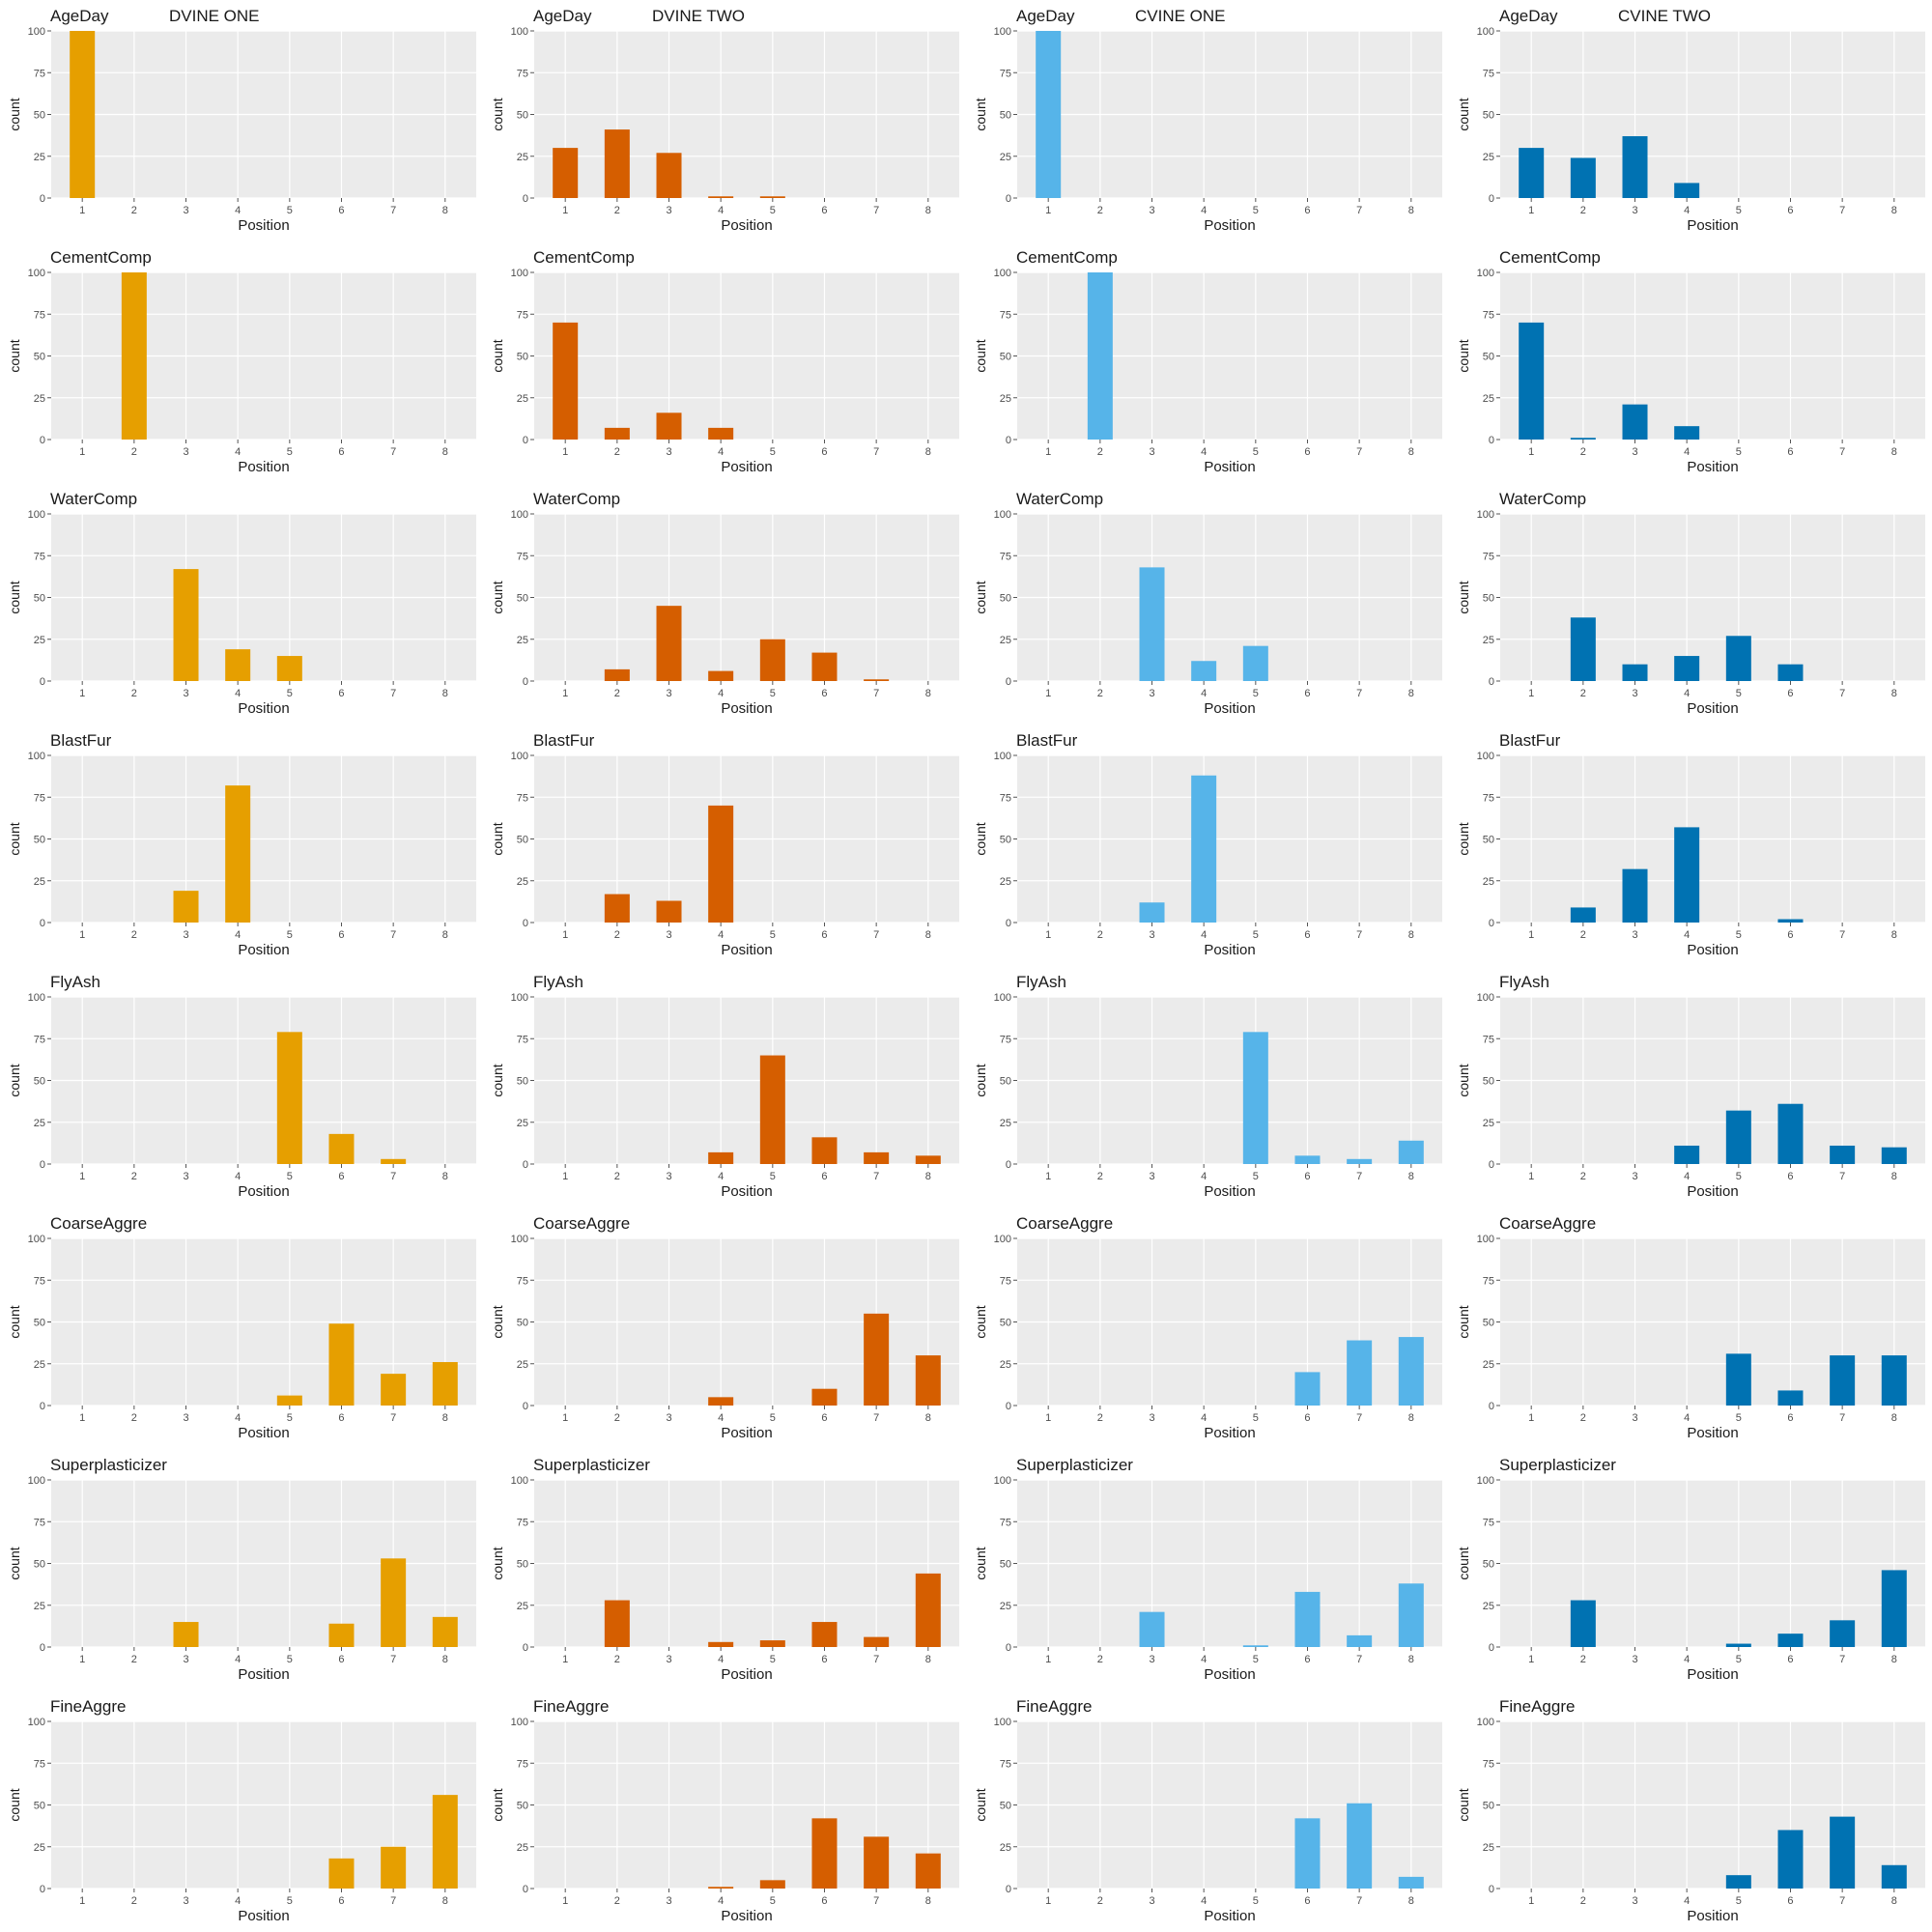 This screenshot has width=1932, height=1932. Describe the element at coordinates (1045, 16) in the screenshot. I see `panel-title: AgeDay` at that location.